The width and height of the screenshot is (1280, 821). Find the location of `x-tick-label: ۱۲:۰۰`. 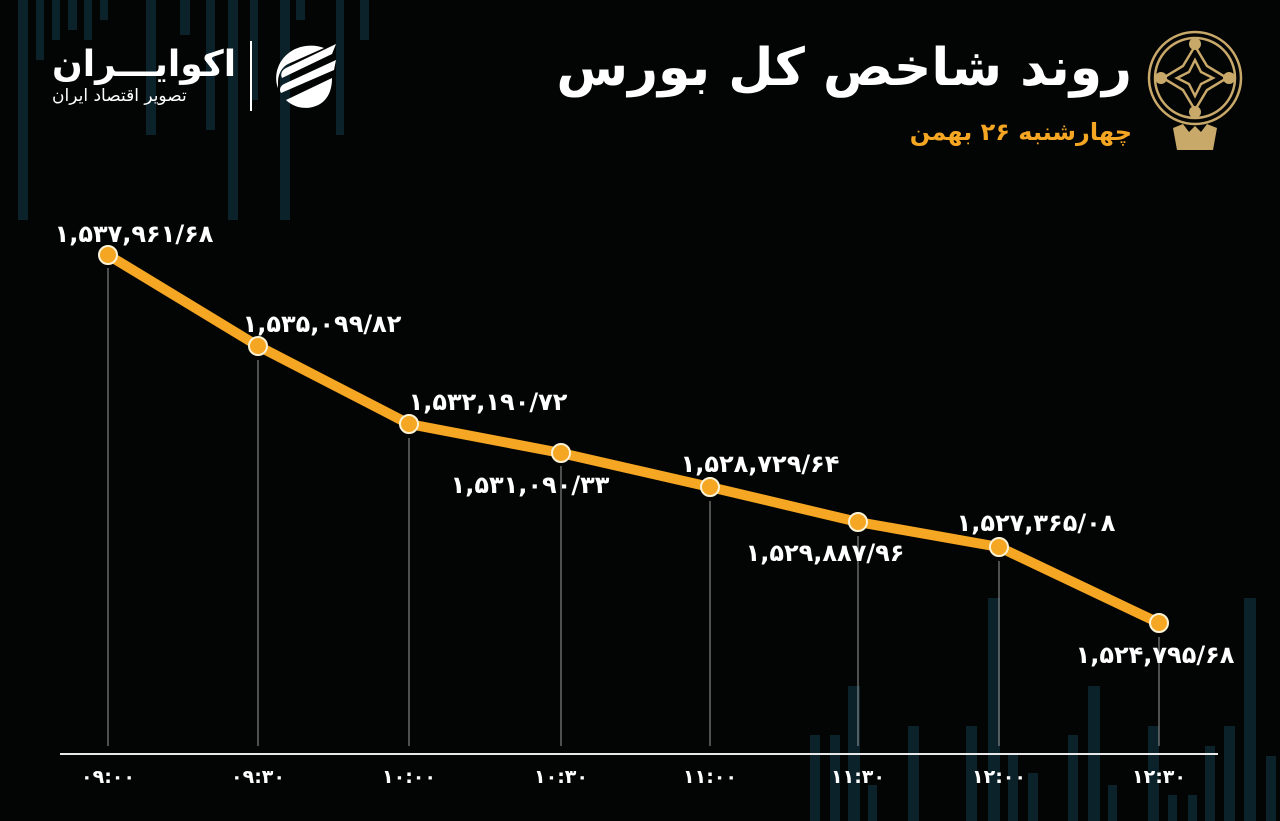

x-tick-label: ۱۲:۰۰ is located at coordinates (999, 777).